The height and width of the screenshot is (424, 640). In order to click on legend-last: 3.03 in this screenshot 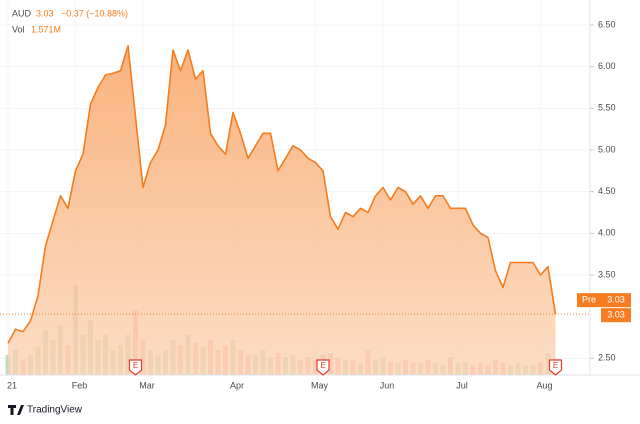, I will do `click(45, 13)`.